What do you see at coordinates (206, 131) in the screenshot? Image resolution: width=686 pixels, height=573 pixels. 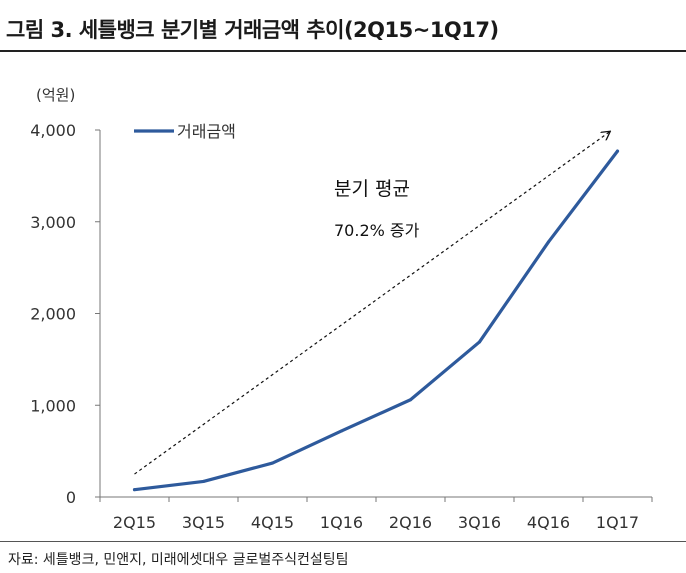 I see `legend-label: 거래금액` at bounding box center [206, 131].